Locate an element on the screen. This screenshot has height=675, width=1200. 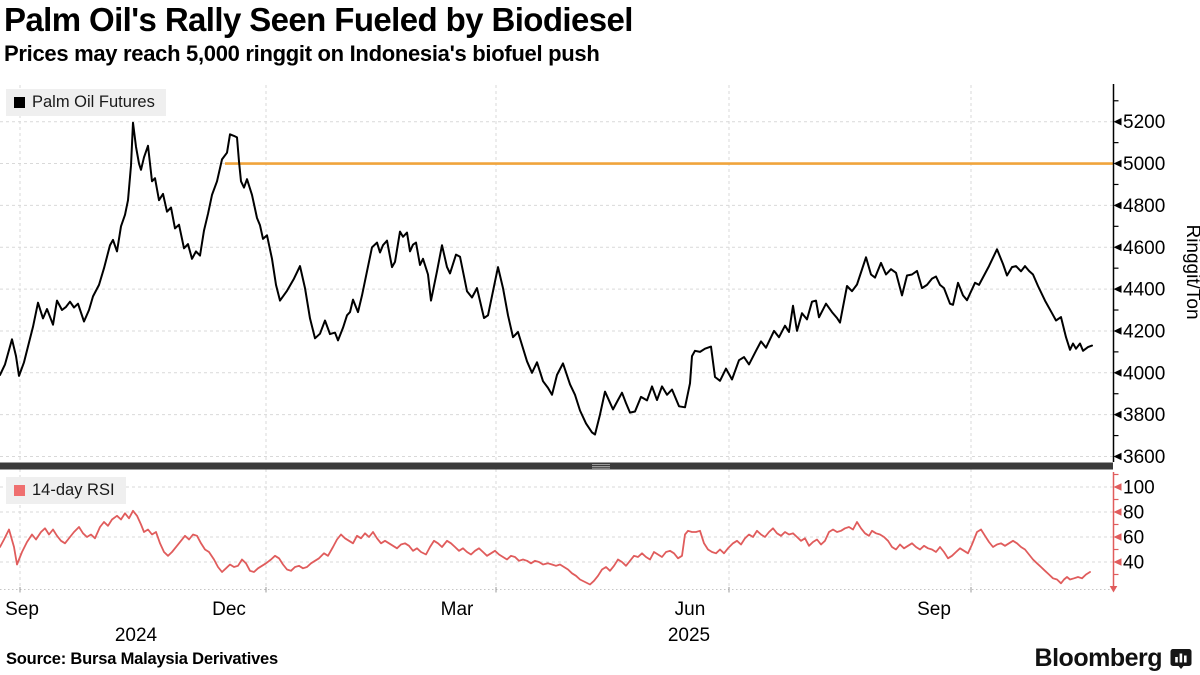
panel-separator is located at coordinates (556, 466).